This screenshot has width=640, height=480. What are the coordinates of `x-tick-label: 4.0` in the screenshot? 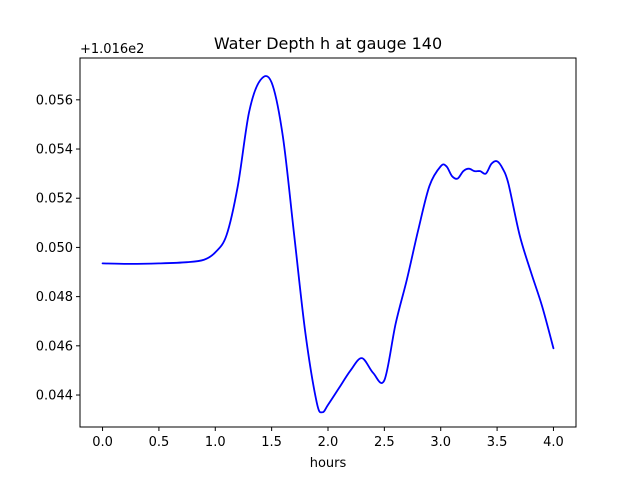 It's located at (553, 442).